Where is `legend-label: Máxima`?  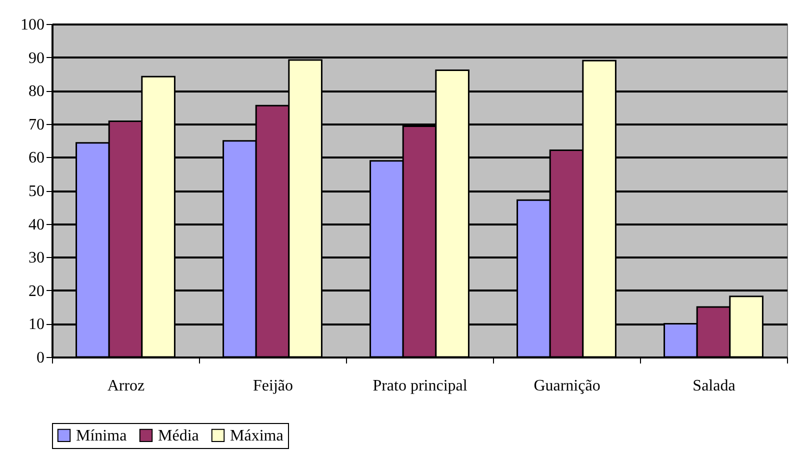
legend-label: Máxima is located at coordinates (257, 435).